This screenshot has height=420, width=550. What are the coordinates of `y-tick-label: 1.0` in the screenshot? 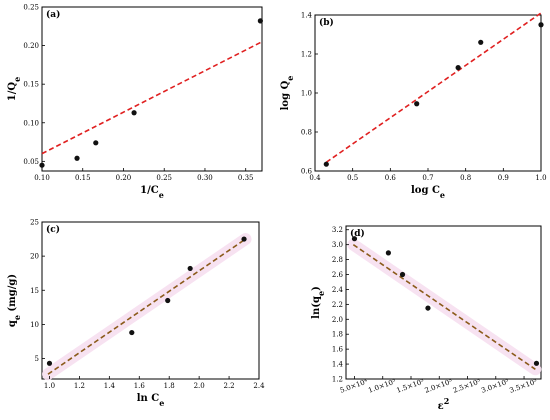 It's located at (306, 94).